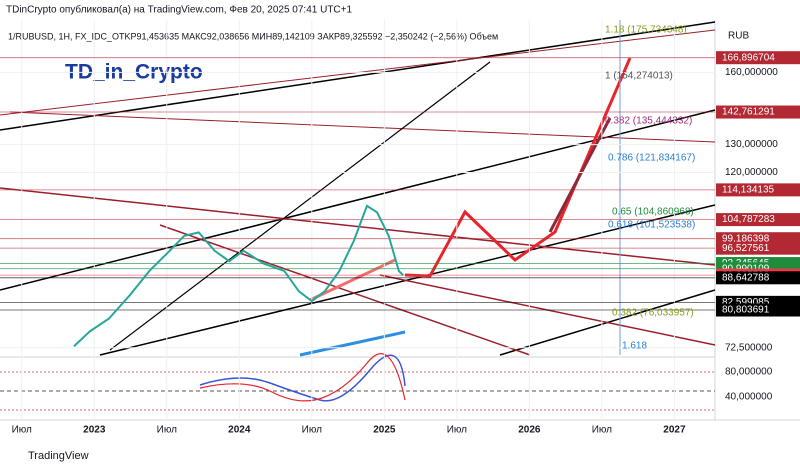 Image resolution: width=800 pixels, height=471 pixels. What do you see at coordinates (749, 372) in the screenshot?
I see `oscillator-tick-label: 80,000000` at bounding box center [749, 372].